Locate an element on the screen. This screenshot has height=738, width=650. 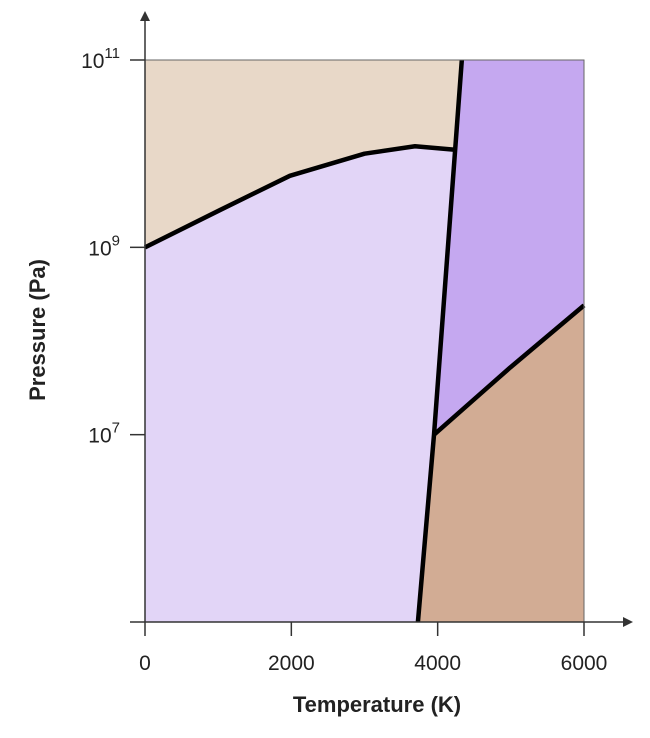
y-axis-label: Pressure (Pa) is located at coordinates (37, 330).